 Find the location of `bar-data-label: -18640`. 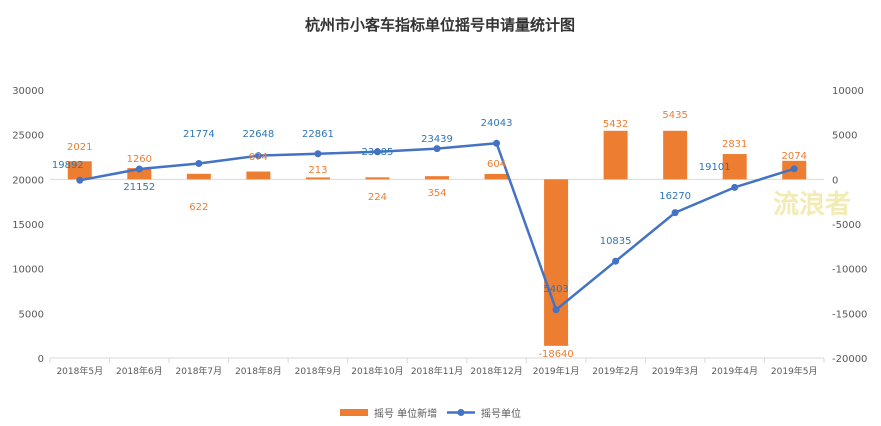

bar-data-label: -18640 is located at coordinates (555, 354).